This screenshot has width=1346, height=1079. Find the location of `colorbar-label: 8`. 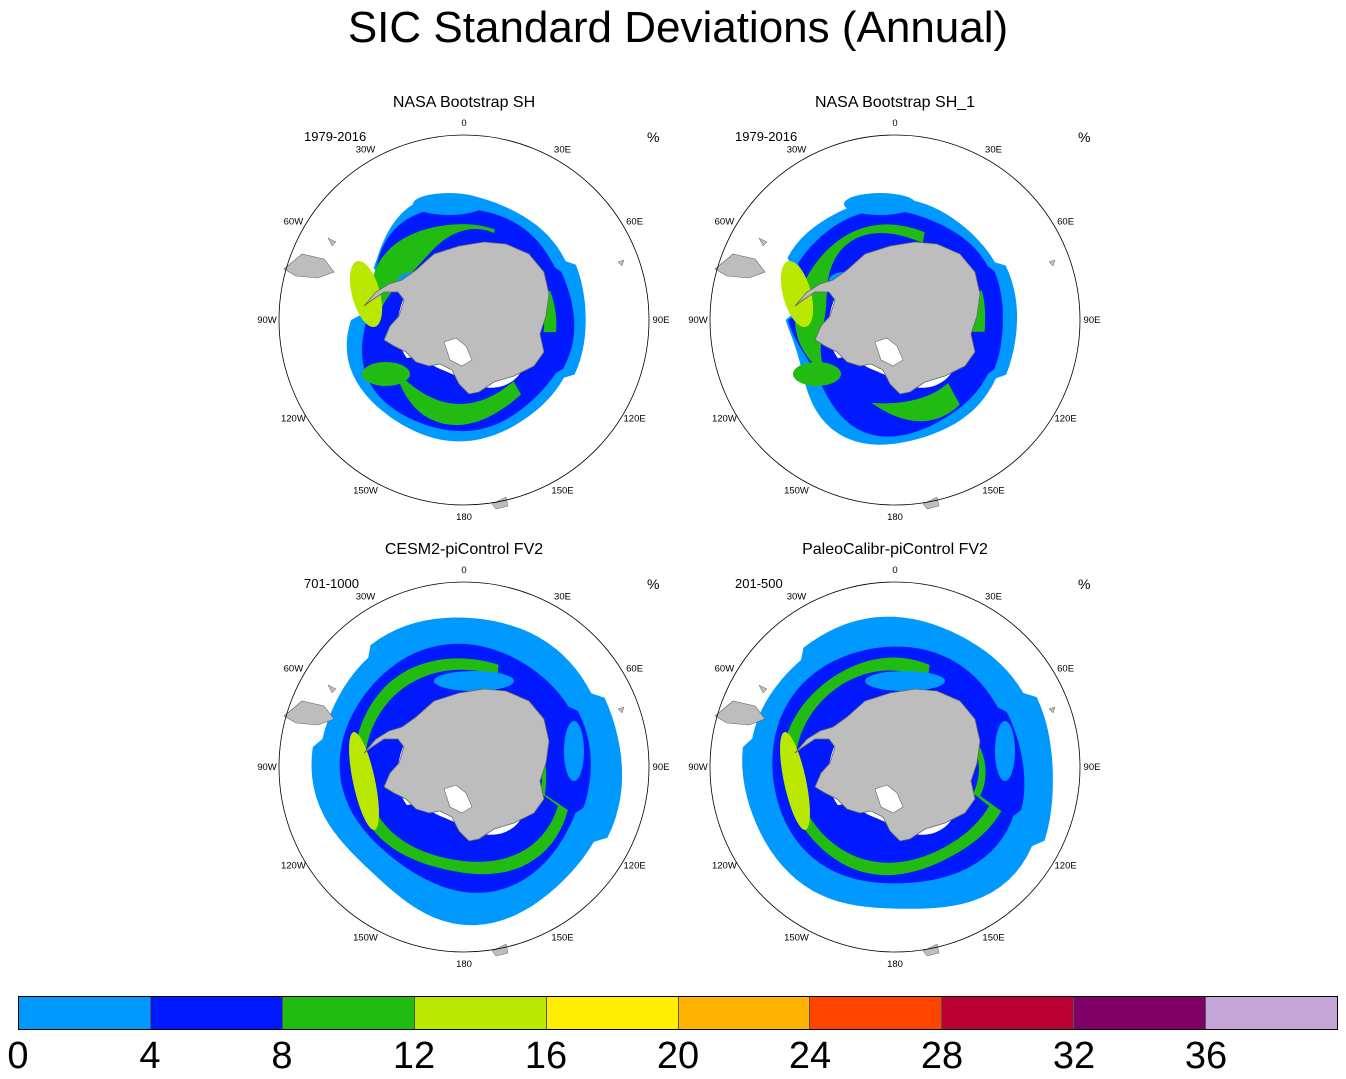

colorbar-label: 8 is located at coordinates (282, 1056).